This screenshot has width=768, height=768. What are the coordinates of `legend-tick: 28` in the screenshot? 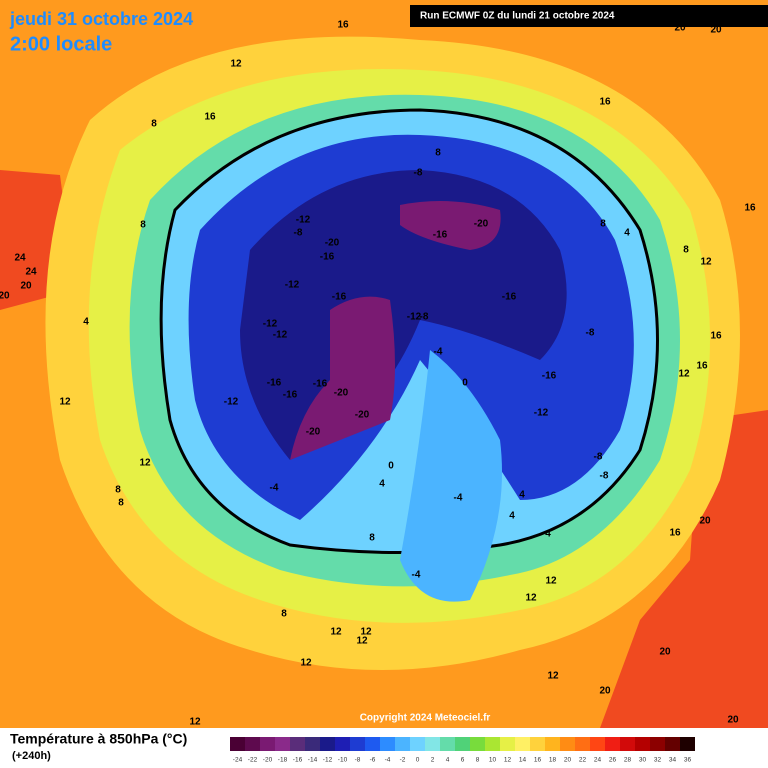 It's located at (628, 760).